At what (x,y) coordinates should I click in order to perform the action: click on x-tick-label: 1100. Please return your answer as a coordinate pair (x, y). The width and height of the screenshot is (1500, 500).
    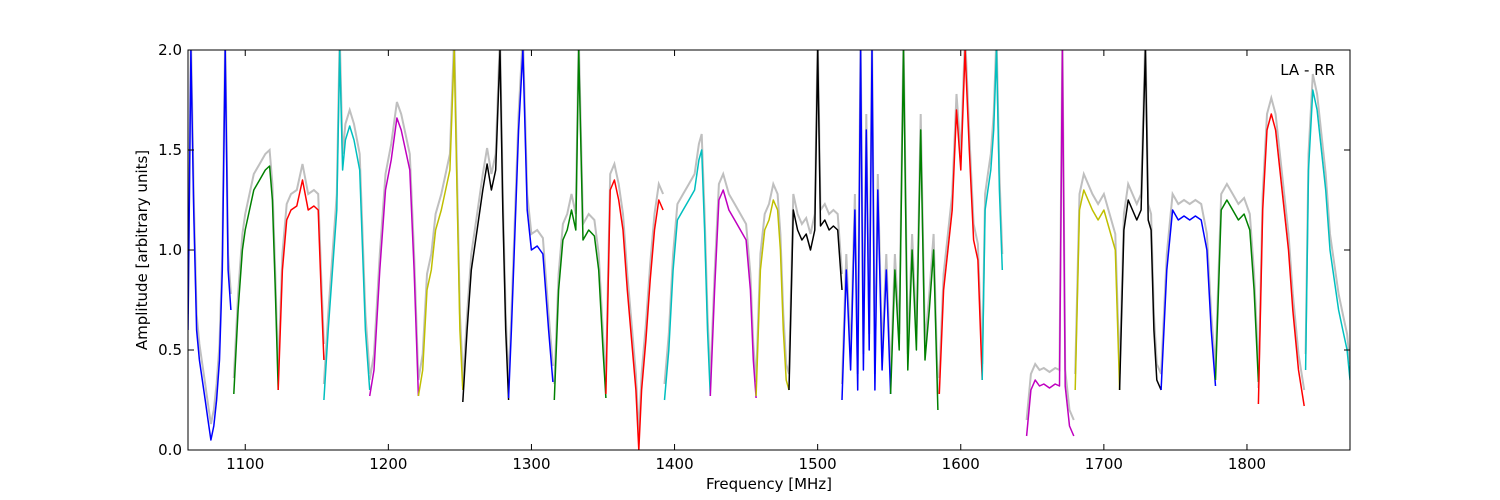
    Looking at the image, I should click on (245, 464).